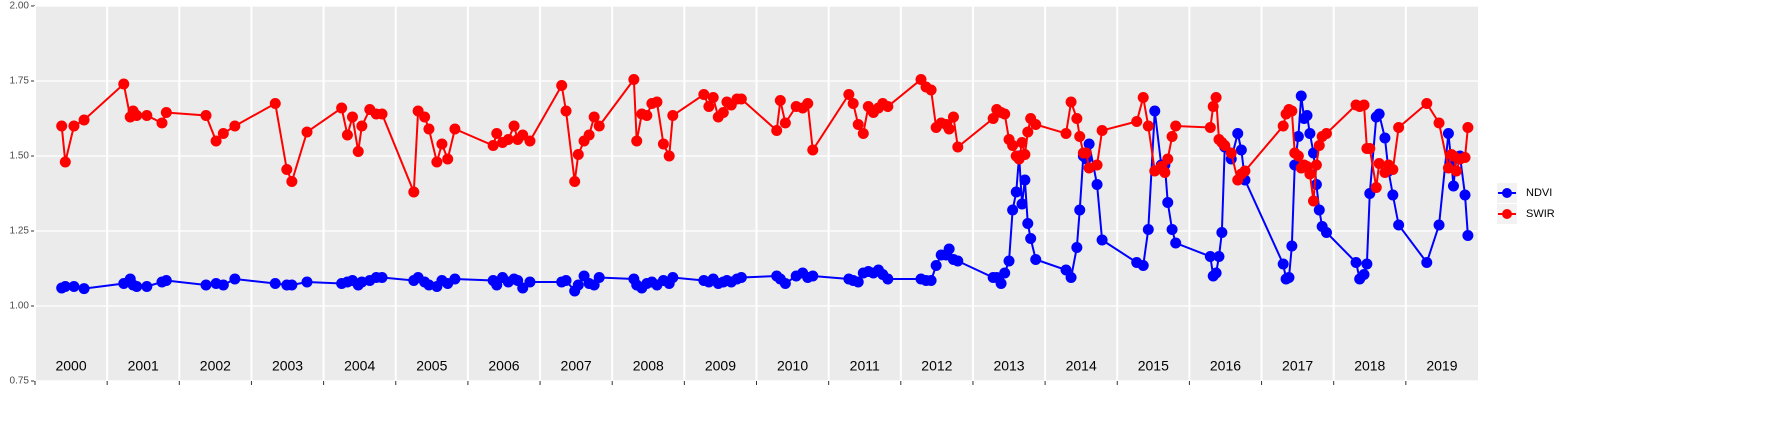 Image resolution: width=1773 pixels, height=447 pixels. What do you see at coordinates (143, 366) in the screenshot?
I see `x-tick-label: 2001` at bounding box center [143, 366].